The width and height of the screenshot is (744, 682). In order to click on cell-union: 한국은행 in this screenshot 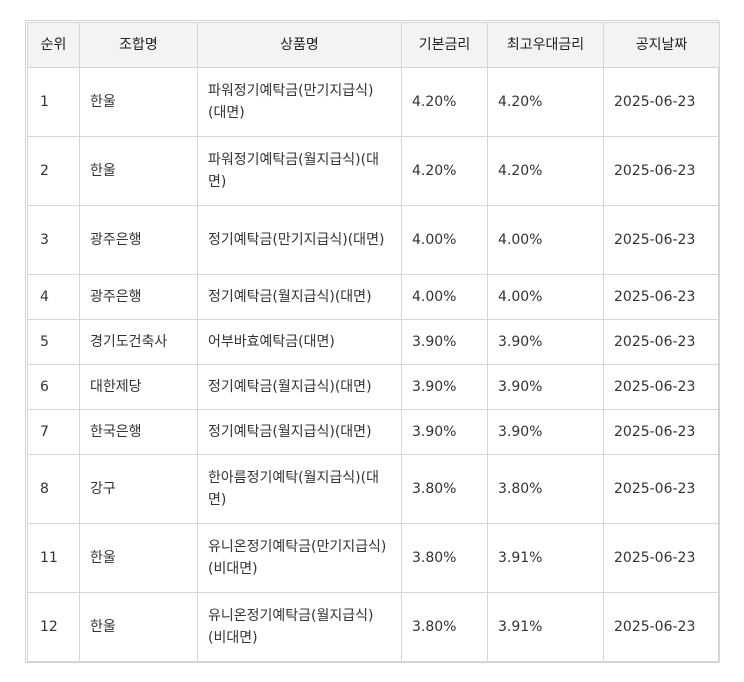, I will do `click(138, 432)`.